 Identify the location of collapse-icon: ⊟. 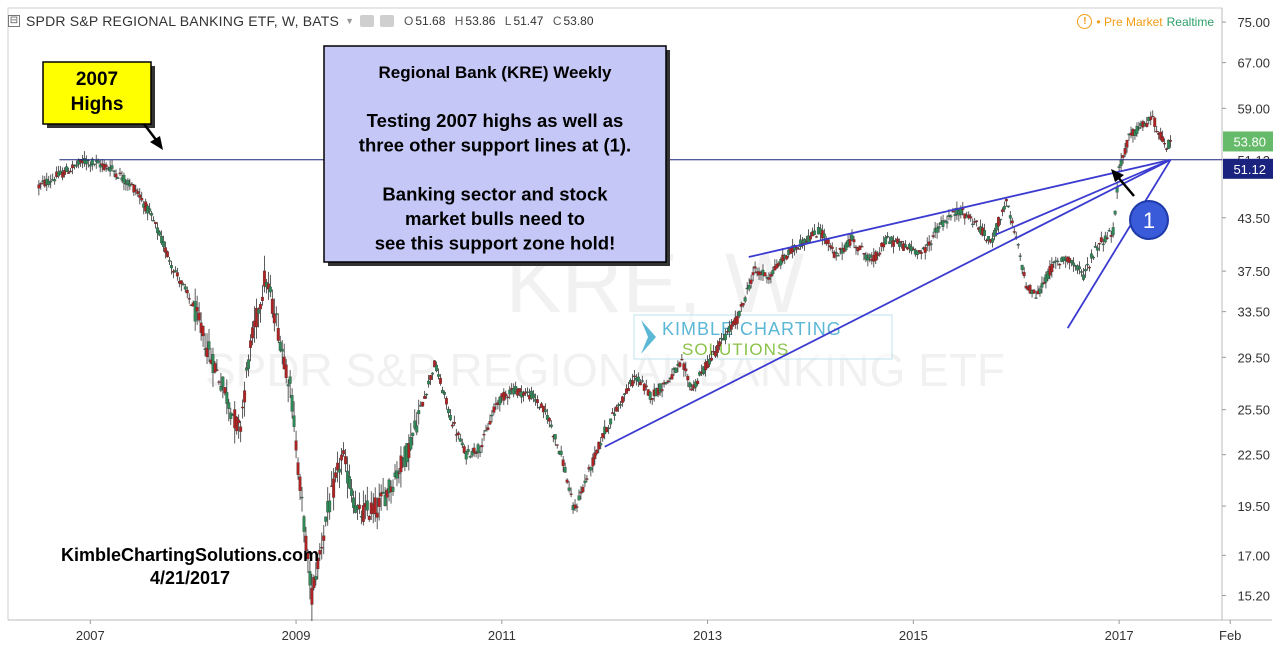
(14, 21).